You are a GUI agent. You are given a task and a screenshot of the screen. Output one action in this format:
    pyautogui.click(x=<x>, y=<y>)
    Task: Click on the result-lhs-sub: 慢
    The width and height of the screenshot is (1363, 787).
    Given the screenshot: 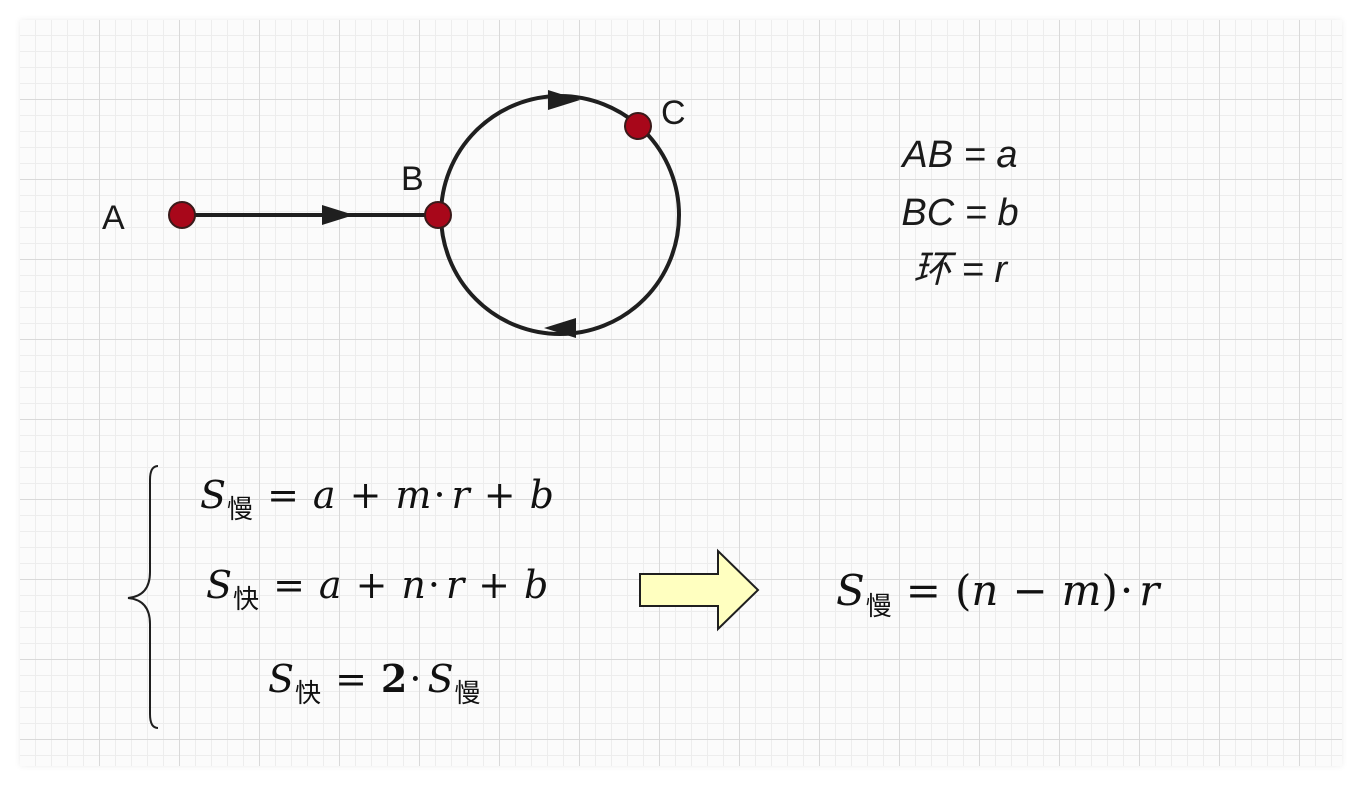 What is the action you would take?
    pyautogui.click(x=878, y=607)
    